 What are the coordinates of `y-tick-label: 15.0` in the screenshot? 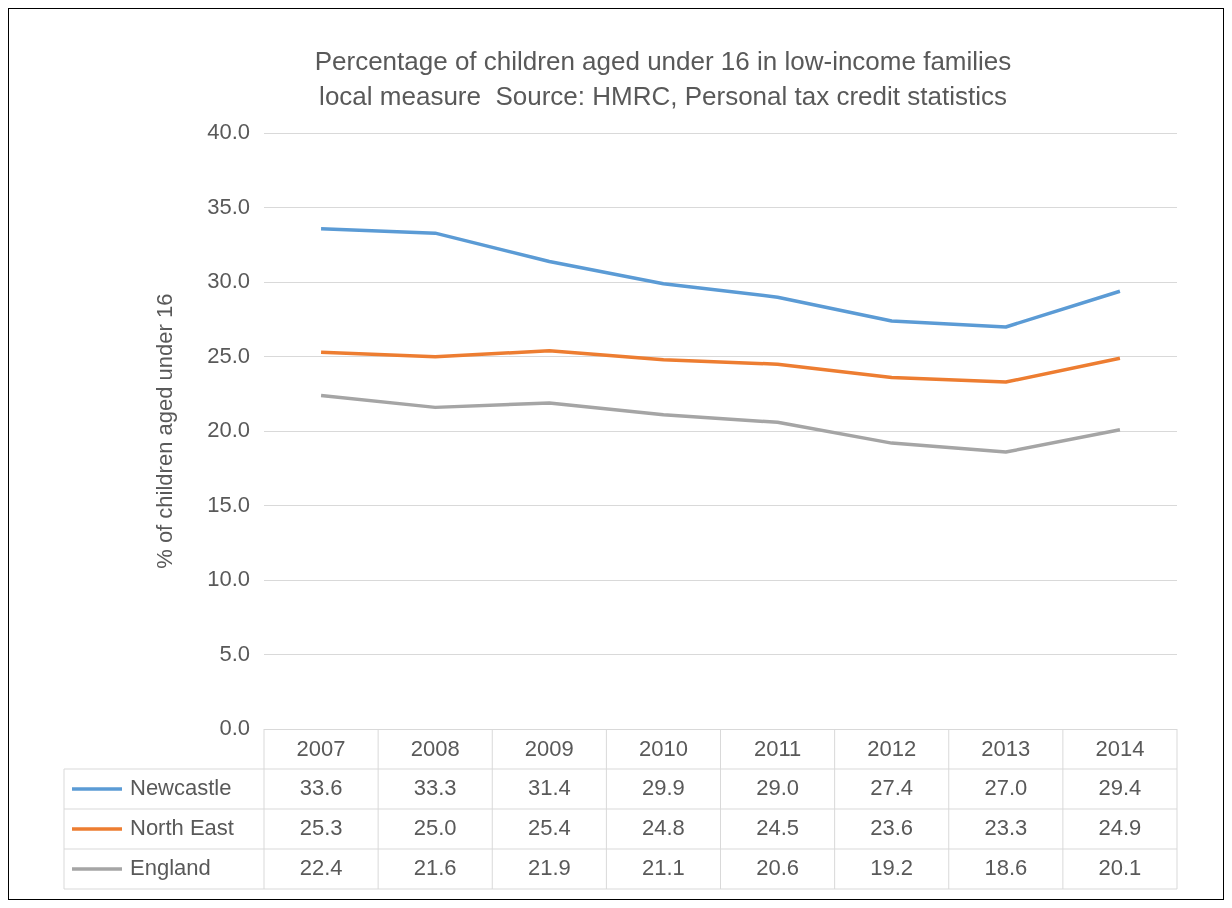 It's located at (228, 504).